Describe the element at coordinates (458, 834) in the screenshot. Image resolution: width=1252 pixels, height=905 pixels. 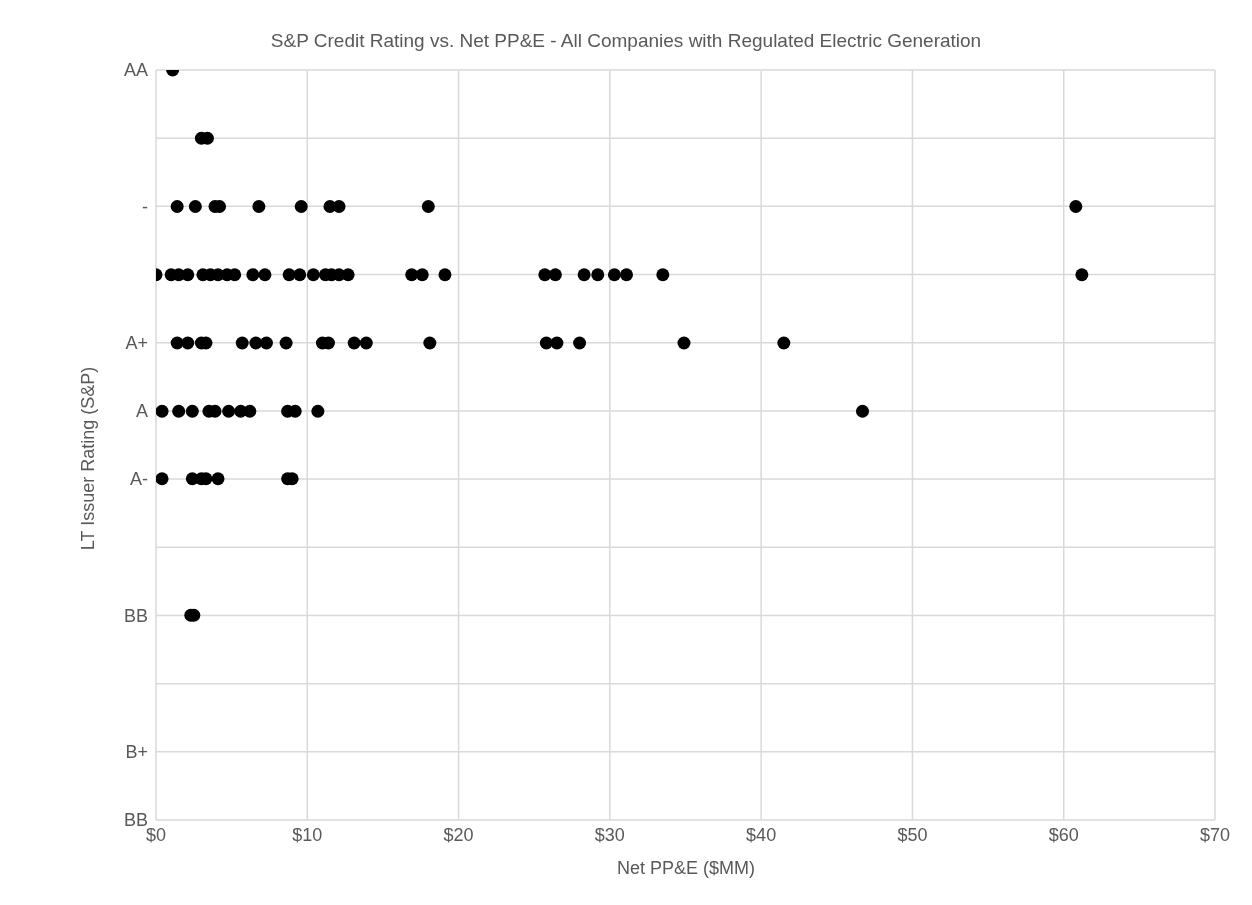
I see `x-tick-label: $20` at that location.